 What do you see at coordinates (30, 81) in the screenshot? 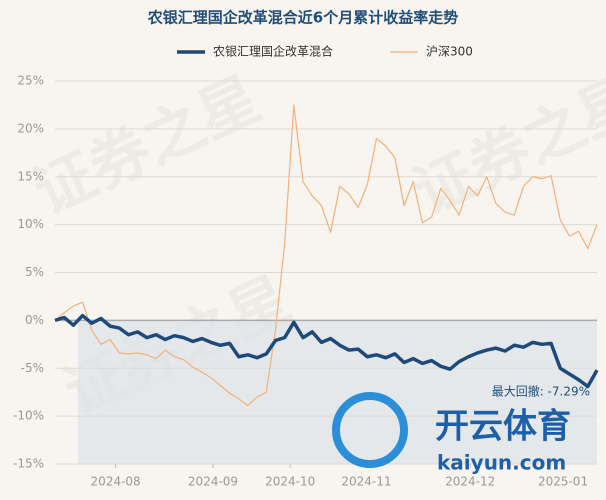
I see `y-tick-label: 25%` at bounding box center [30, 81].